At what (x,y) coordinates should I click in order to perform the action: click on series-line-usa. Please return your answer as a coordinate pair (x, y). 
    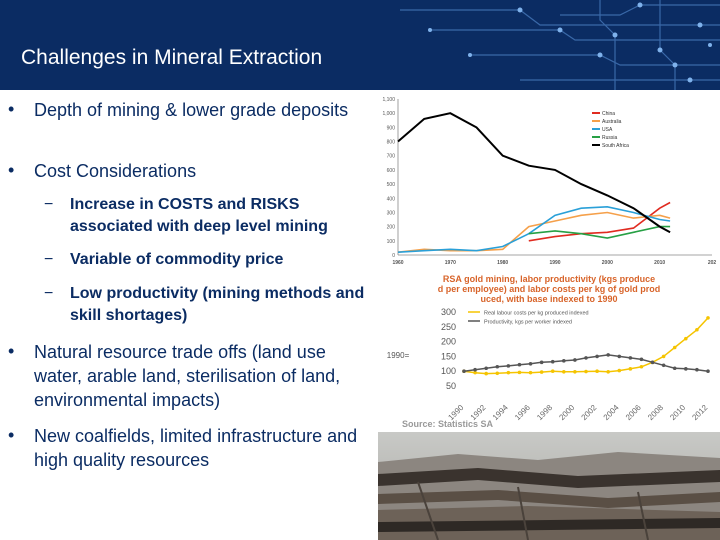
    Looking at the image, I should click on (534, 229).